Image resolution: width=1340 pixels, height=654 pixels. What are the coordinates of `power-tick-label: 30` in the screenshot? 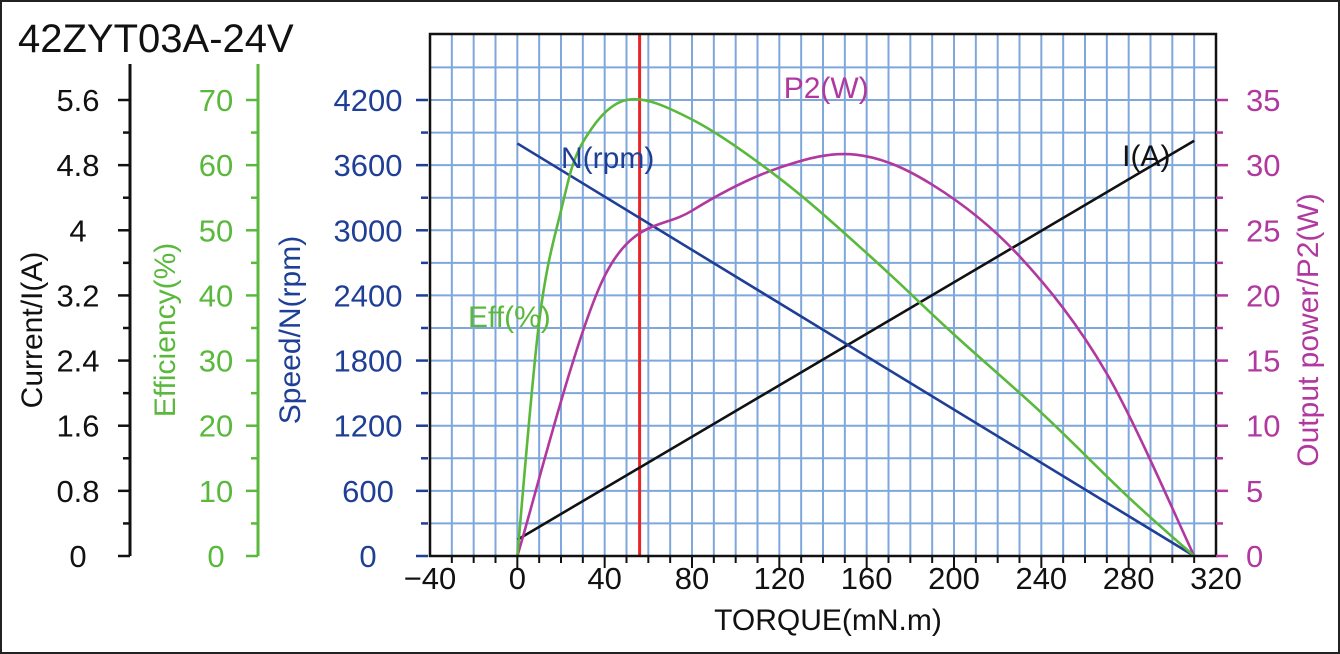 It's located at (1263, 165).